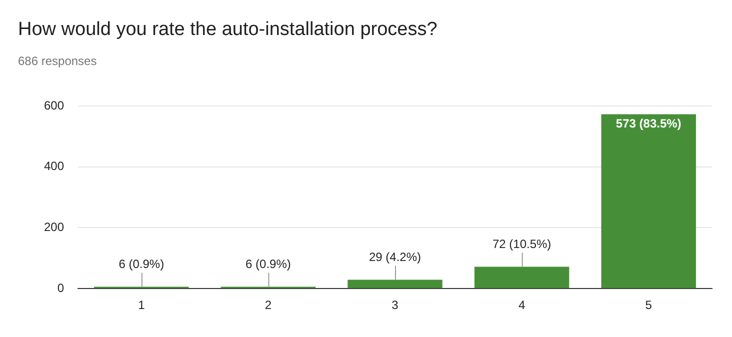 This screenshot has height=337, width=732. Describe the element at coordinates (60, 287) in the screenshot. I see `y-tick-label: 0` at that location.